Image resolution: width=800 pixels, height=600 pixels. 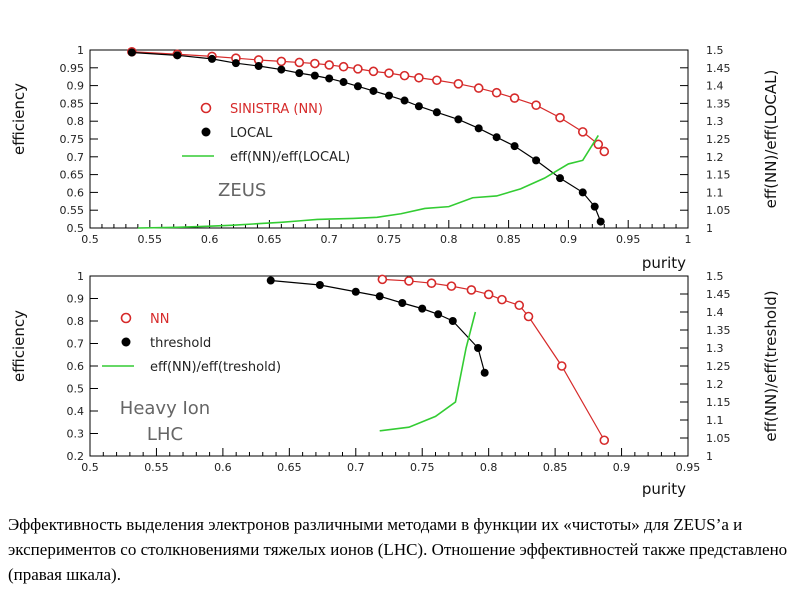 I want to click on y2-axis-label: eff(NN)/eff(LOCAL), so click(x=771, y=139).